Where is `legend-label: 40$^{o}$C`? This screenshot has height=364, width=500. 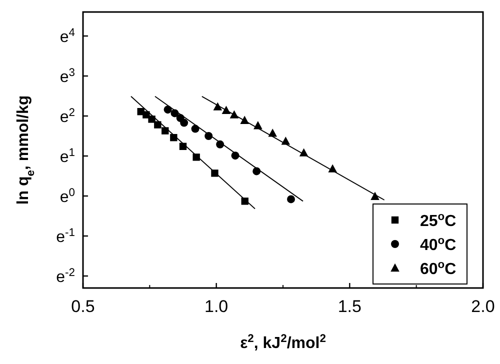
legend-label: 40$^{o}$C is located at coordinates (438, 244).